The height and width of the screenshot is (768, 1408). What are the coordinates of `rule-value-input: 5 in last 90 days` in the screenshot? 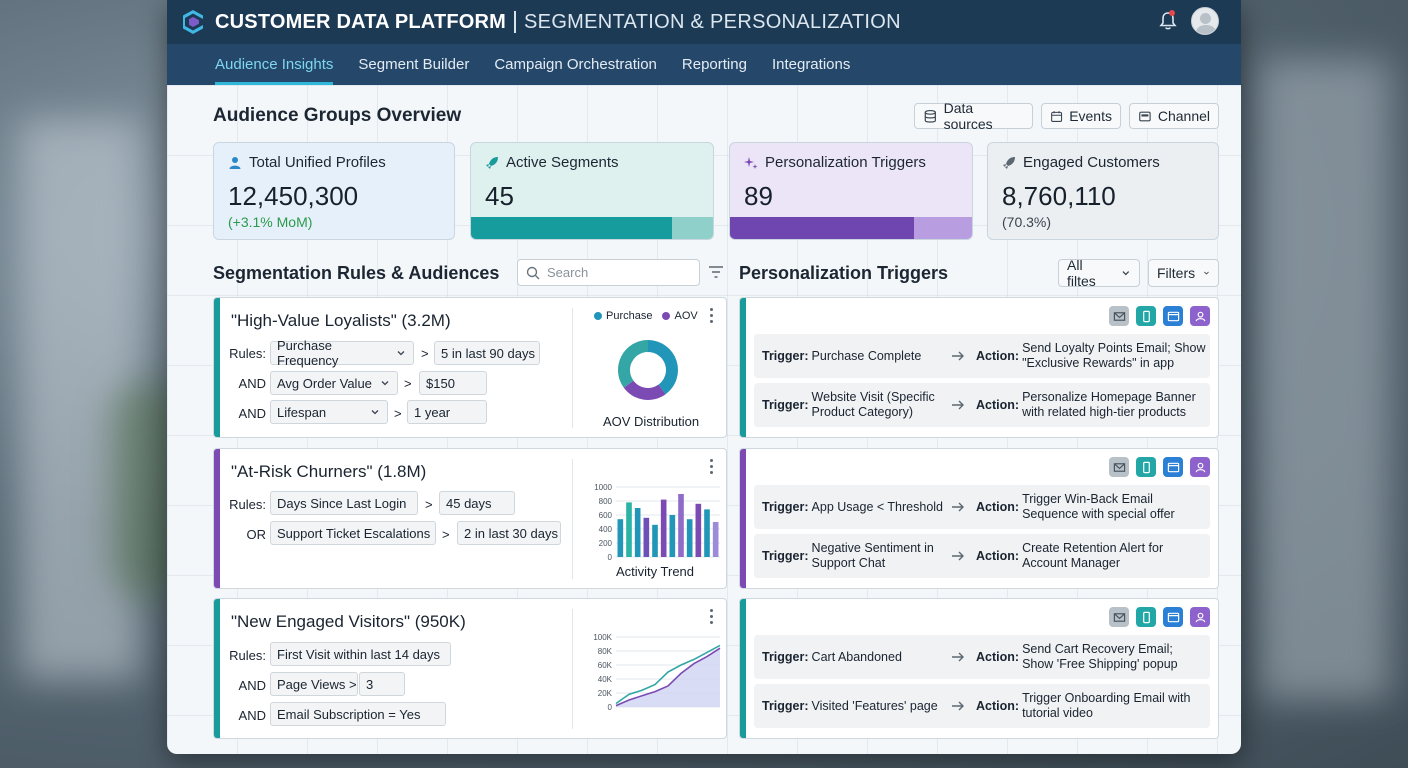 It's located at (487, 353).